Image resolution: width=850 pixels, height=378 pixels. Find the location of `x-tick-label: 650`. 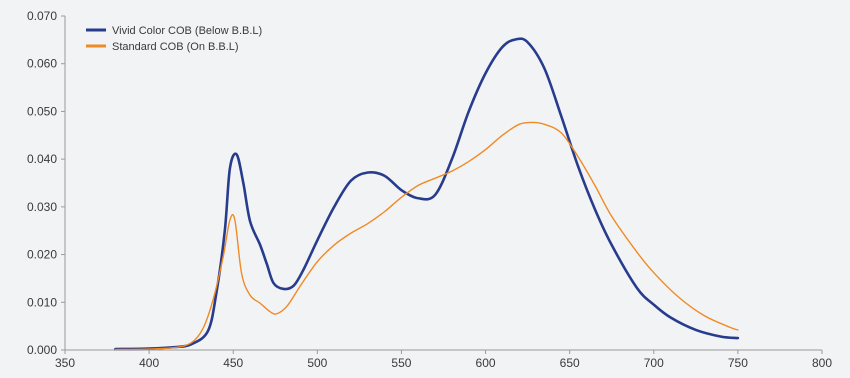

x-tick-label: 650 is located at coordinates (570, 363).